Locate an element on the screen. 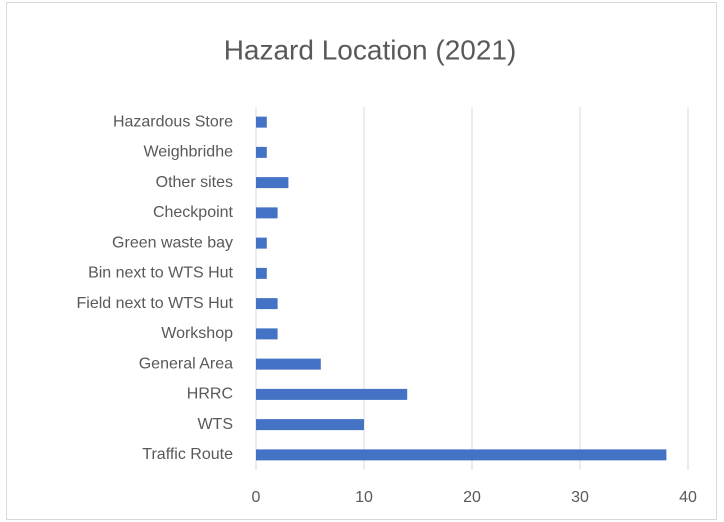 Image resolution: width=724 pixels, height=522 pixels. y-tick-label: Bin next to WTS Hut is located at coordinates (160, 273).